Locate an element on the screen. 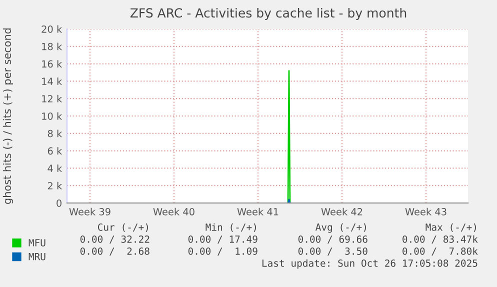 This screenshot has height=287, width=497. text: 0.00 / 69.66 is located at coordinates (333, 239).